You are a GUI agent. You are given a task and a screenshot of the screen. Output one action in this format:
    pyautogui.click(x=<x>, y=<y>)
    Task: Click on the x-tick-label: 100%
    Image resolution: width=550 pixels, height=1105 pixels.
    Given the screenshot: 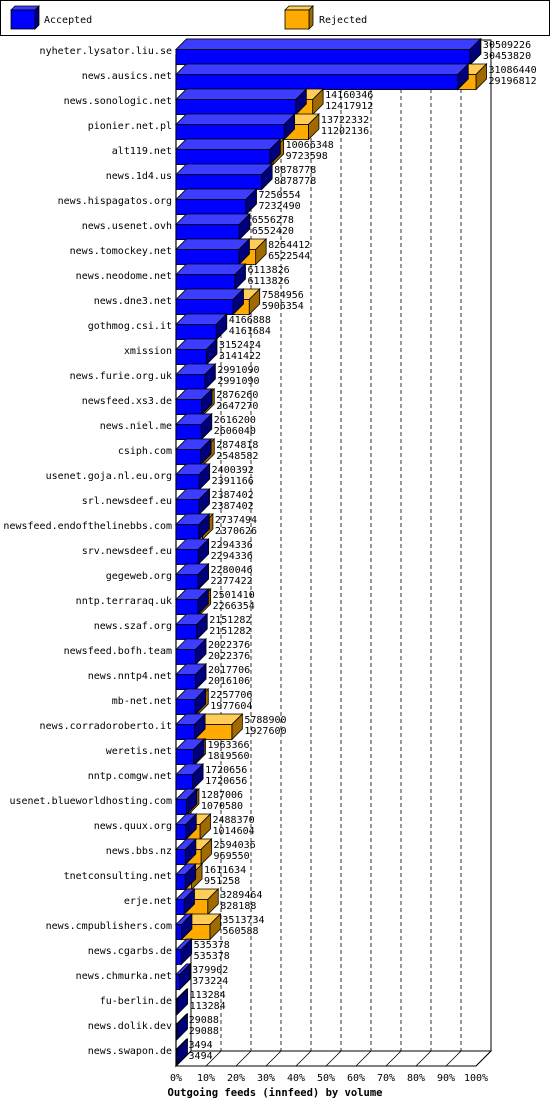 What is the action you would take?
    pyautogui.click(x=476, y=1078)
    